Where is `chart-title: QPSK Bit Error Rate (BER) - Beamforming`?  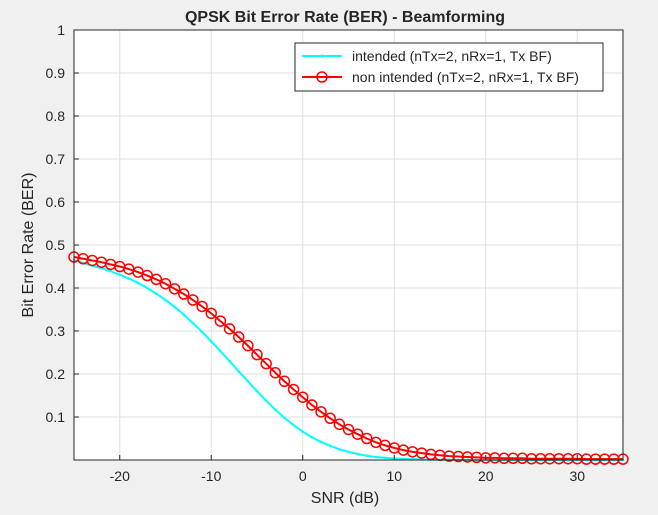
chart-title: QPSK Bit Error Rate (BER) - Beamforming is located at coordinates (345, 17).